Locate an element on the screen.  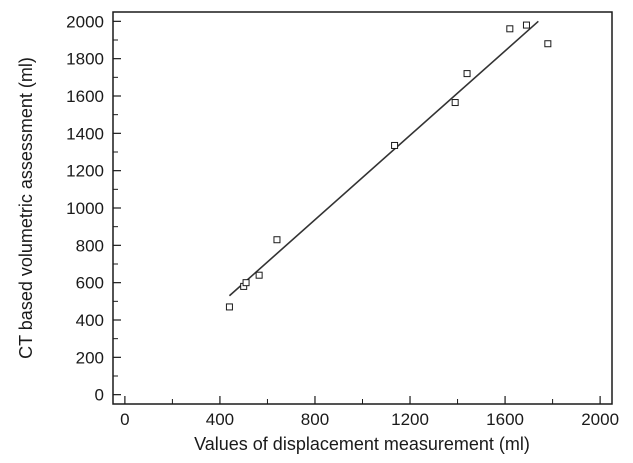
x-tick-label: 800 is located at coordinates (315, 419).